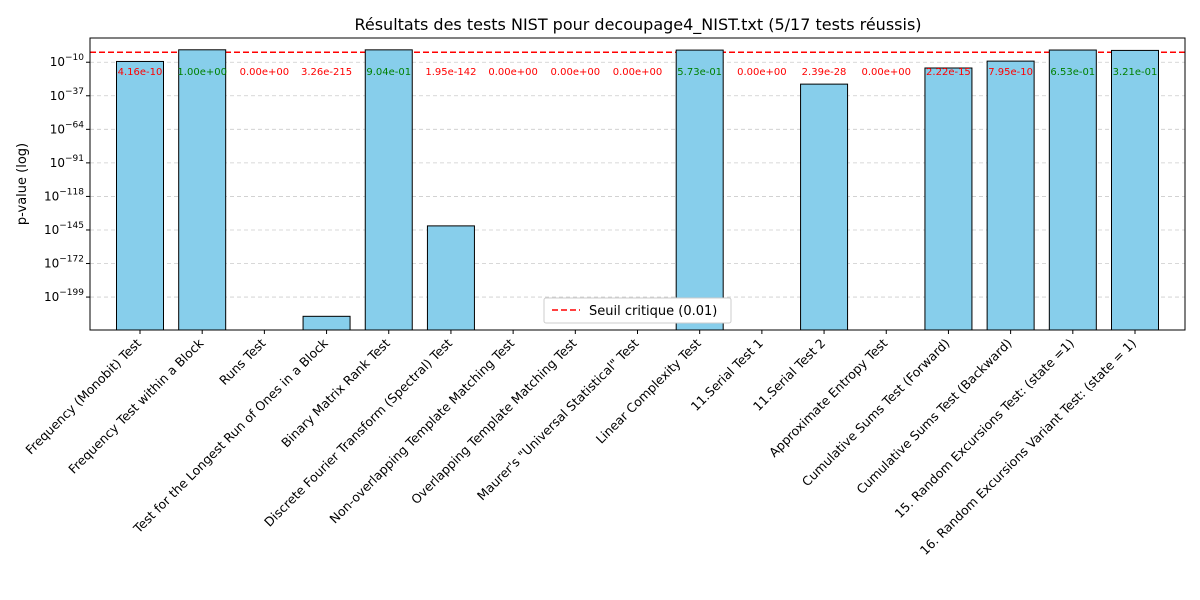 The image size is (1200, 600). I want to click on legend-threshold-label: Seuil critique (0.01), so click(653, 311).